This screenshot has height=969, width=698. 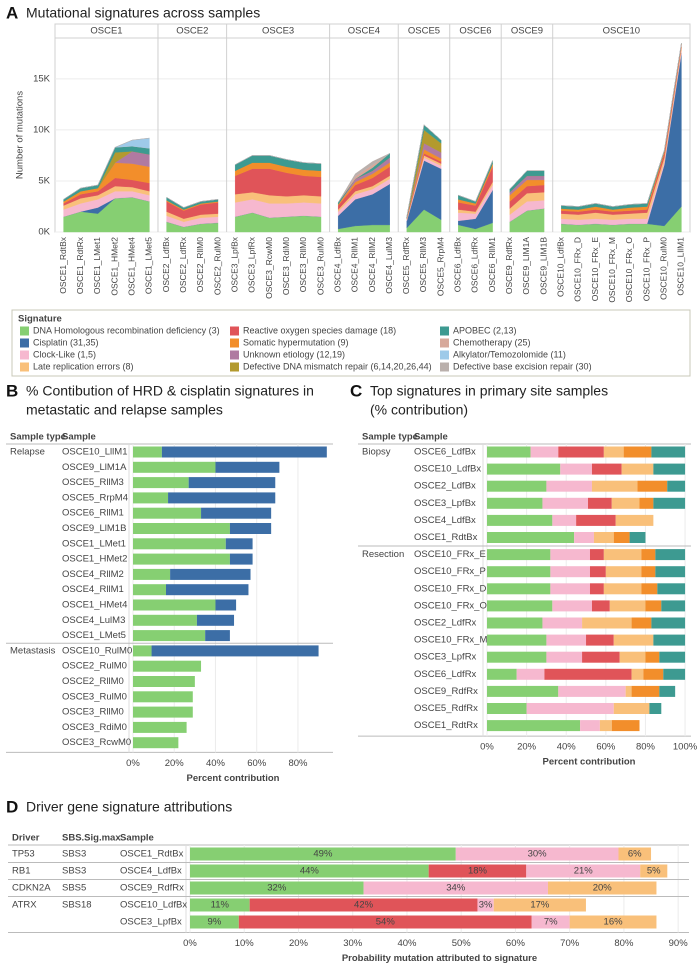 I want to click on y-tick-label: 15K, so click(x=42, y=78).